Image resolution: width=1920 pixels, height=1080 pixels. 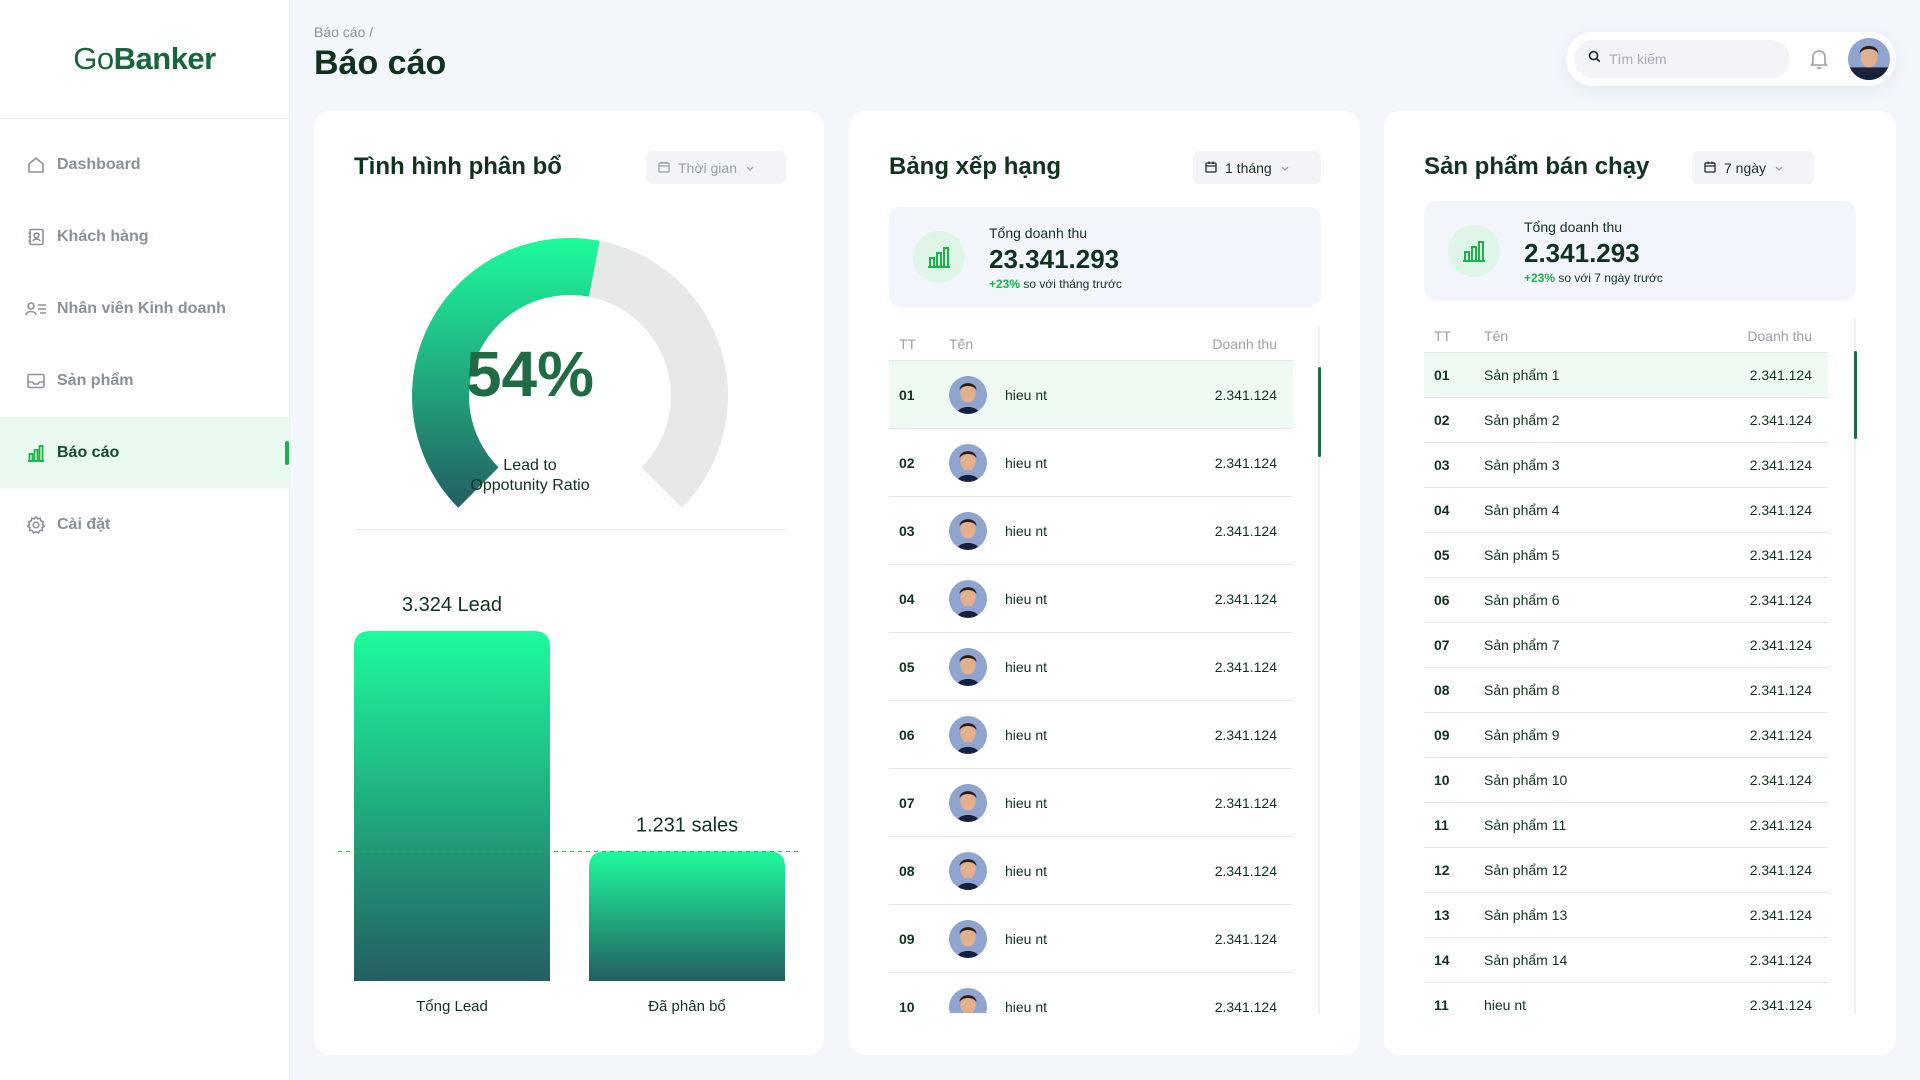 What do you see at coordinates (908, 343) in the screenshot?
I see `column-header-rank: TT` at bounding box center [908, 343].